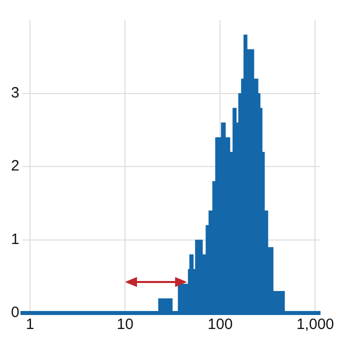 This screenshot has height=345, width=345. What do you see at coordinates (220, 325) in the screenshot?
I see `x-tick-label: 100` at bounding box center [220, 325].